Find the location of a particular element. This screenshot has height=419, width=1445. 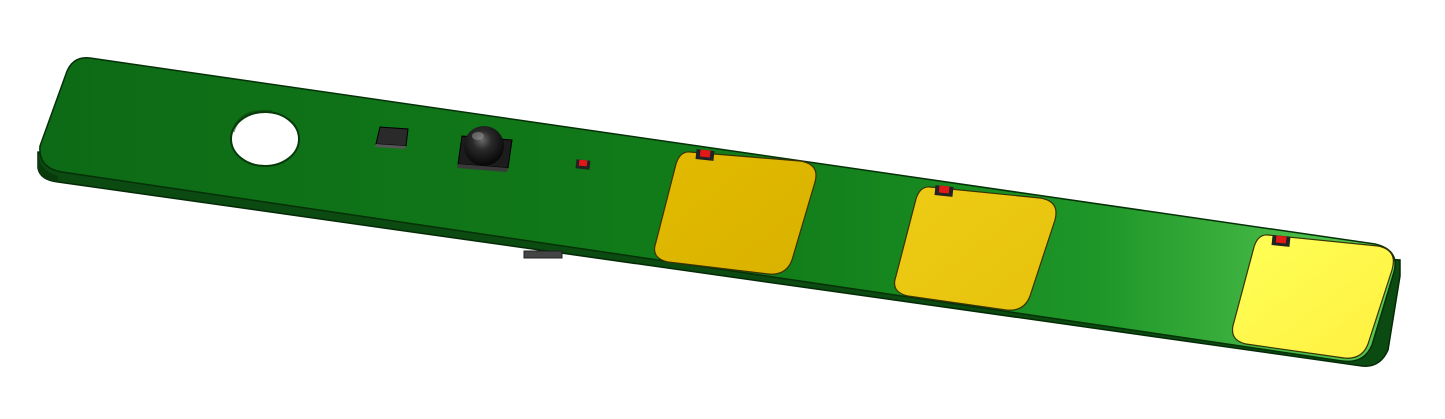

connector is located at coordinates (543, 254).